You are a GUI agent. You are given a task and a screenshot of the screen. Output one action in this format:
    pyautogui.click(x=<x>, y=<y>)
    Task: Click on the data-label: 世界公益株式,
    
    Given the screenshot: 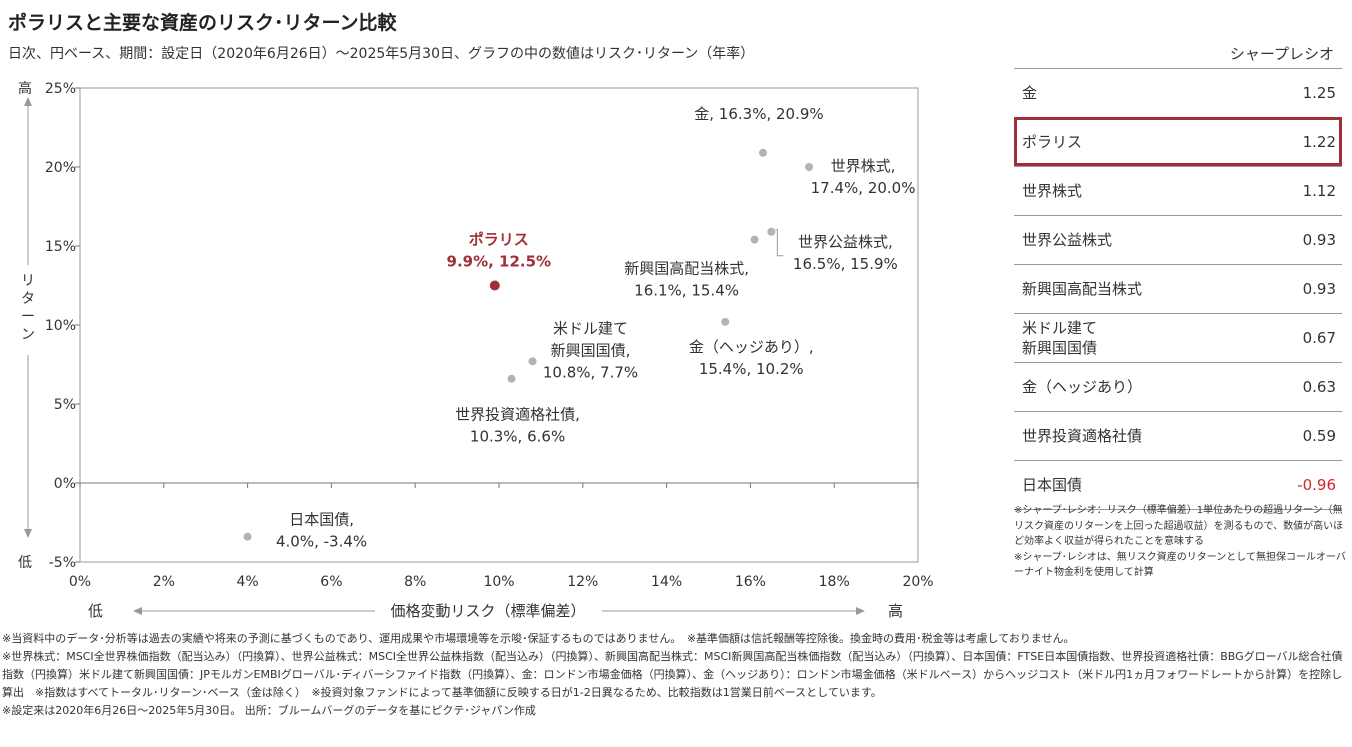 What is the action you would take?
    pyautogui.click(x=845, y=242)
    